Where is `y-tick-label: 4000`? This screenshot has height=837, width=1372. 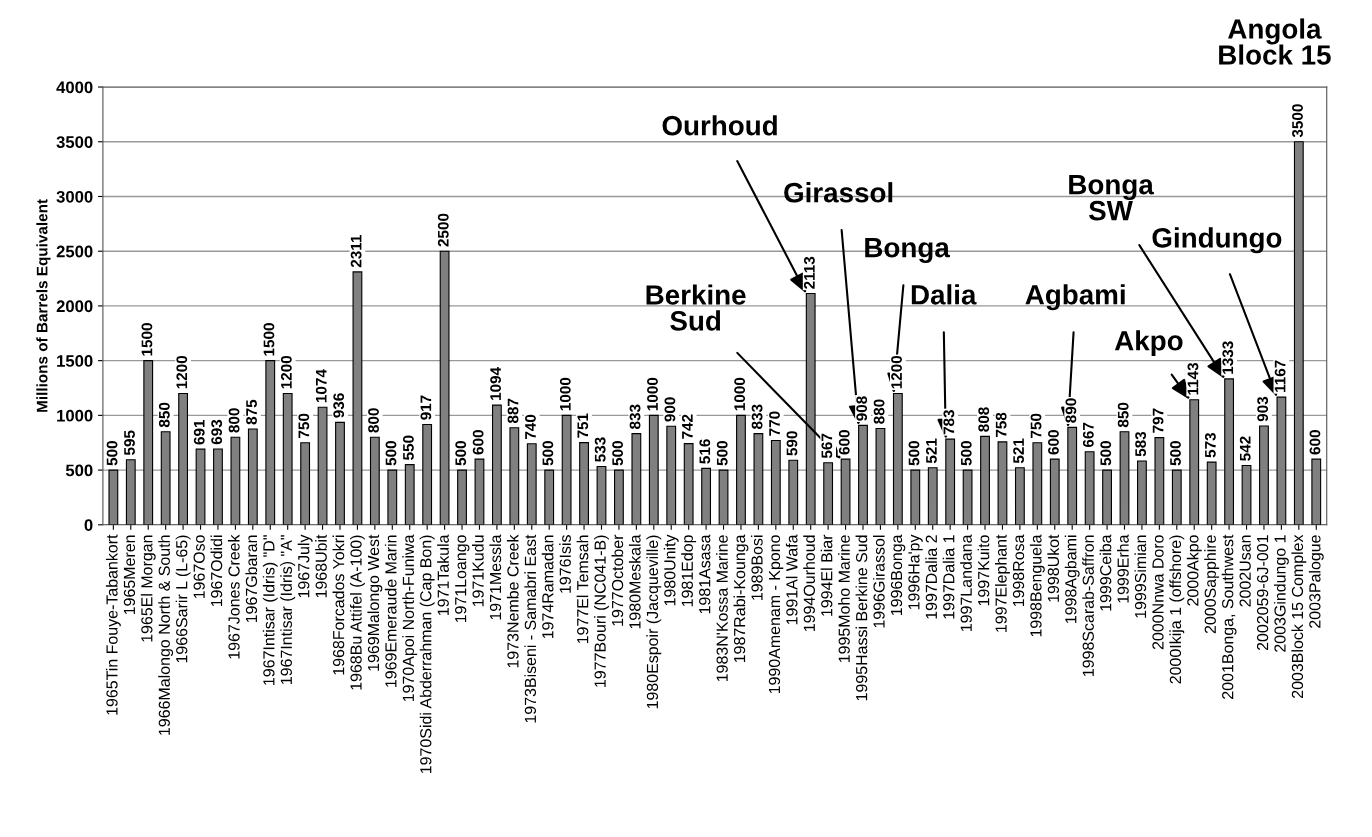 y-tick-label: 4000 is located at coordinates (74, 87).